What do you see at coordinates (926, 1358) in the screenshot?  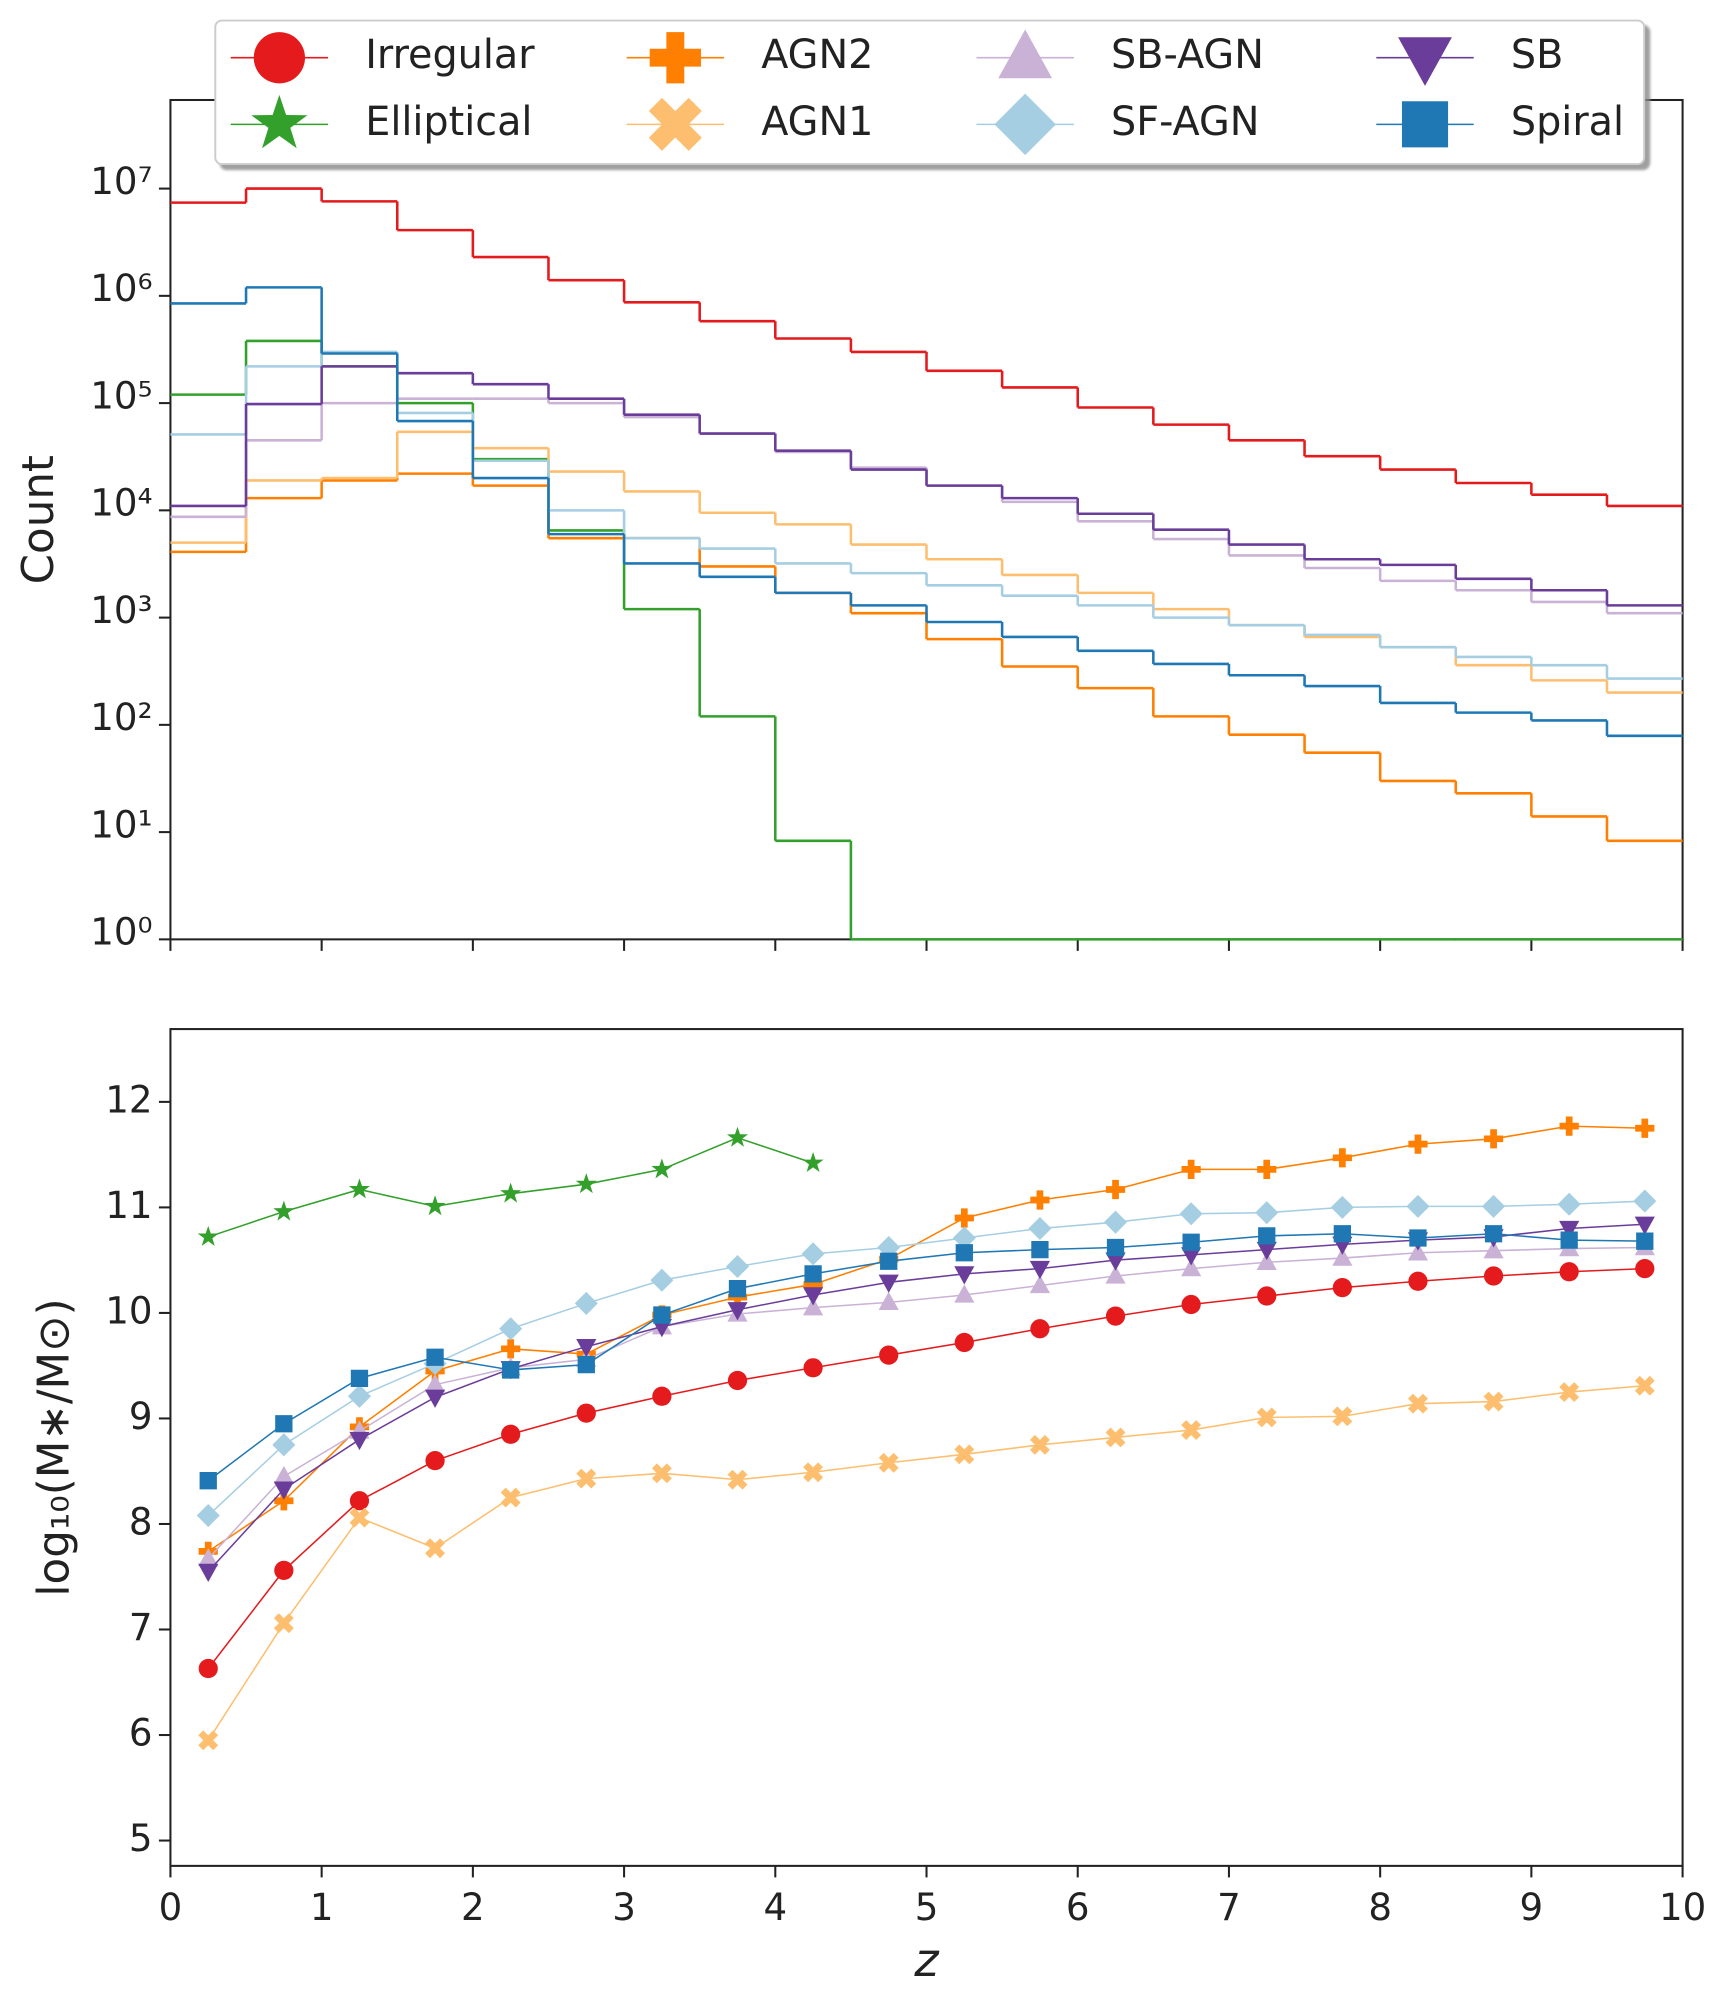 I see `series-line` at bounding box center [926, 1358].